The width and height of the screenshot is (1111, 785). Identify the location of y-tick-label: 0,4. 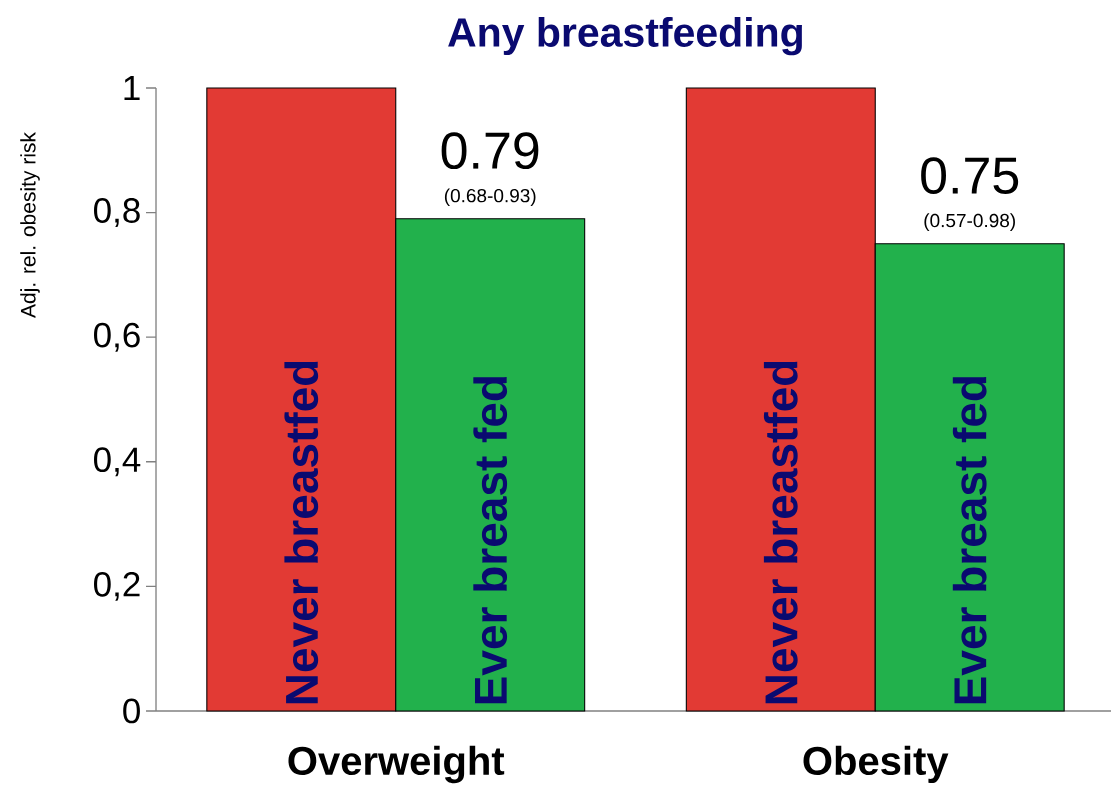
(117, 462).